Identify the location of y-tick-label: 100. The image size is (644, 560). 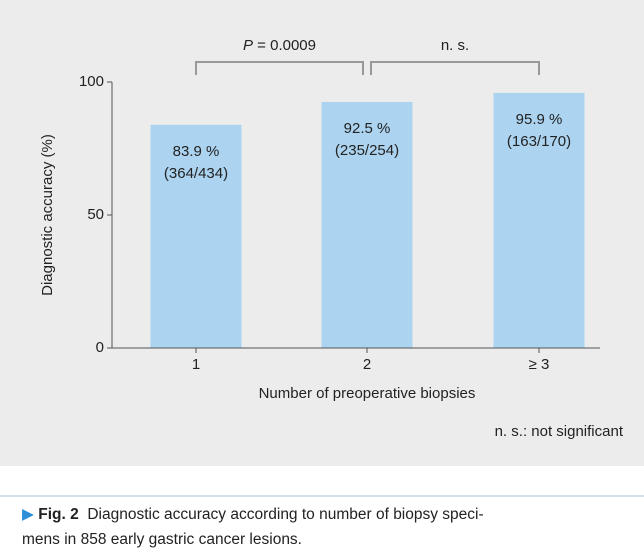
(91, 81).